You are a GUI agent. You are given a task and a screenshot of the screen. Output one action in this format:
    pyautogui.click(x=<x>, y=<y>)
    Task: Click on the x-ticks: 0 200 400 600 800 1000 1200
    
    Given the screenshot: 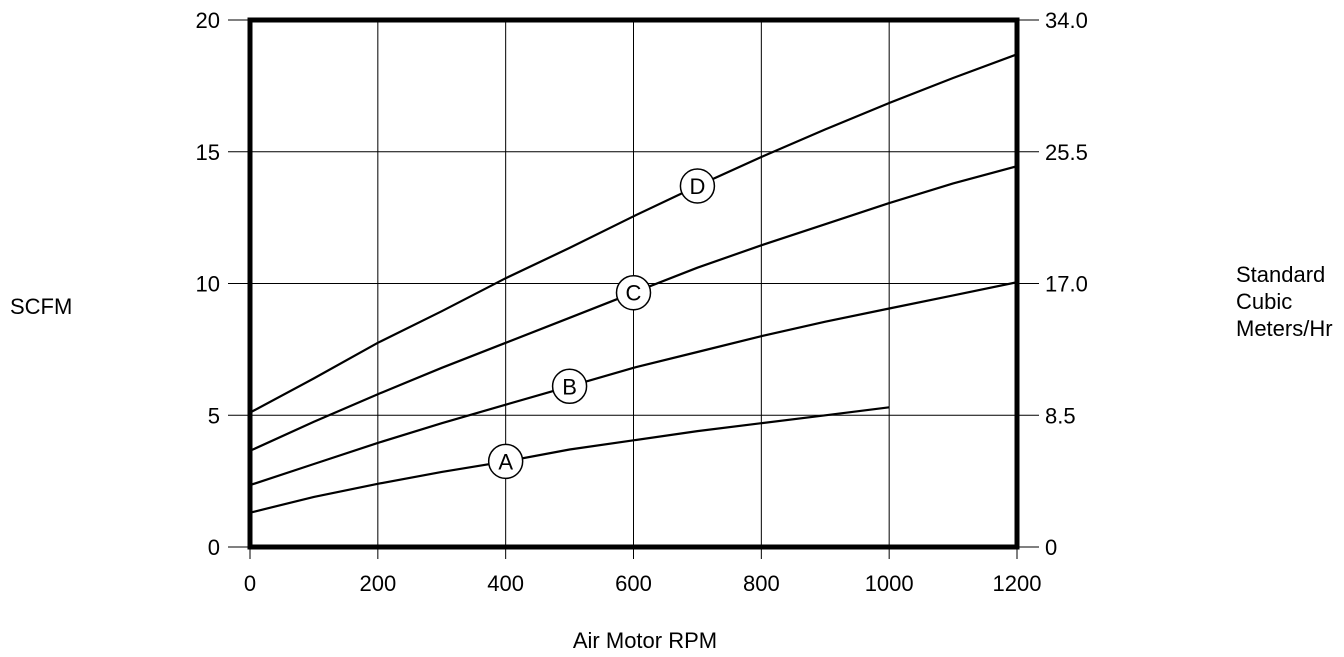 What is the action you would take?
    pyautogui.click(x=643, y=571)
    